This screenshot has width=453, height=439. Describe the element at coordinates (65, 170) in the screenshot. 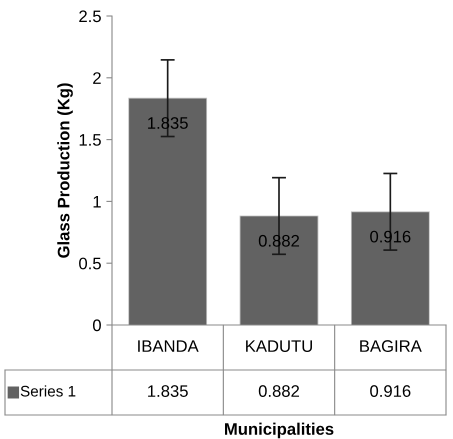

I see `y-axis-title: Glass Production (Kg)` at that location.